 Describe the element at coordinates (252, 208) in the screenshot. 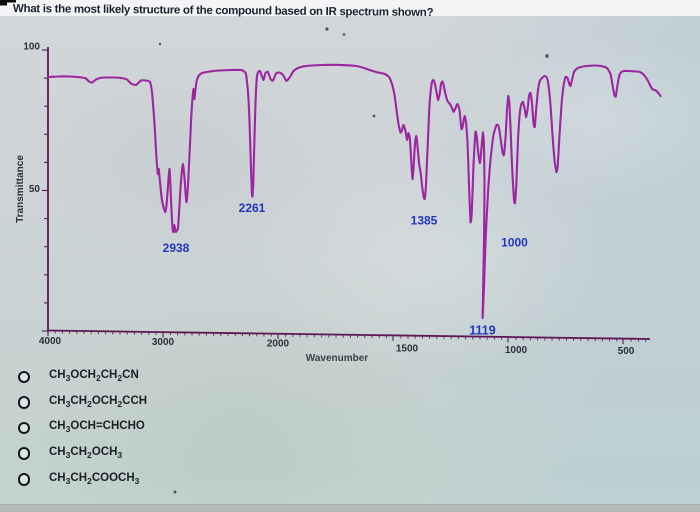

I see `svg-text: 2261` at that location.